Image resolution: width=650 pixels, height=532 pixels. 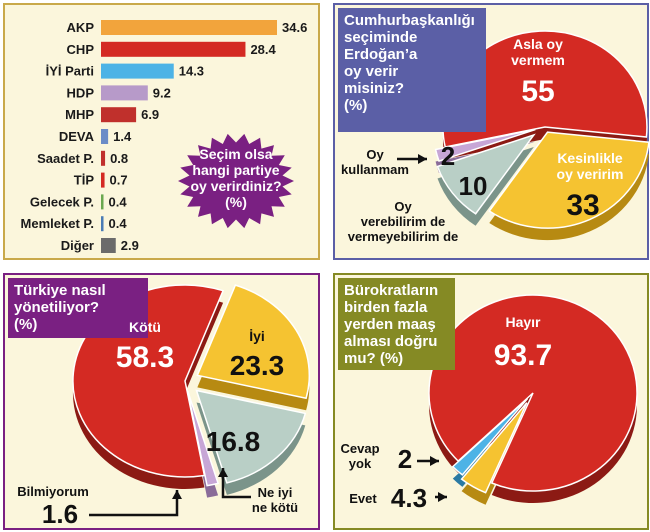 What do you see at coordinates (60, 514) in the screenshot?
I see `slice-value-bilmiyorum: 1.6` at bounding box center [60, 514].